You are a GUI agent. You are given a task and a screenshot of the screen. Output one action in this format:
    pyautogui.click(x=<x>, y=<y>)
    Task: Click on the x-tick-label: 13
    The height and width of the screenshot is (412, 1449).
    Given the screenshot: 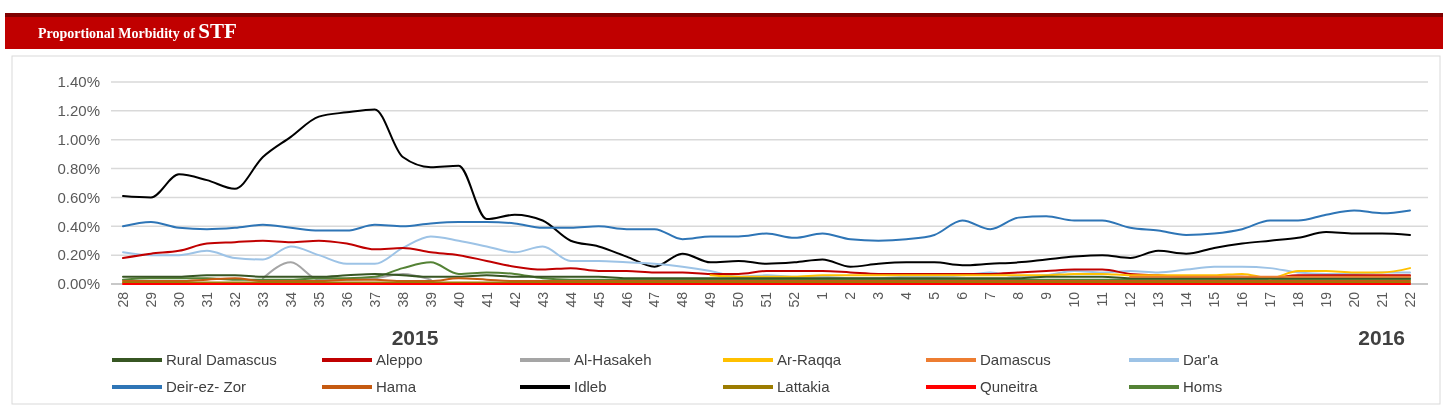 What is the action you would take?
    pyautogui.click(x=1158, y=299)
    